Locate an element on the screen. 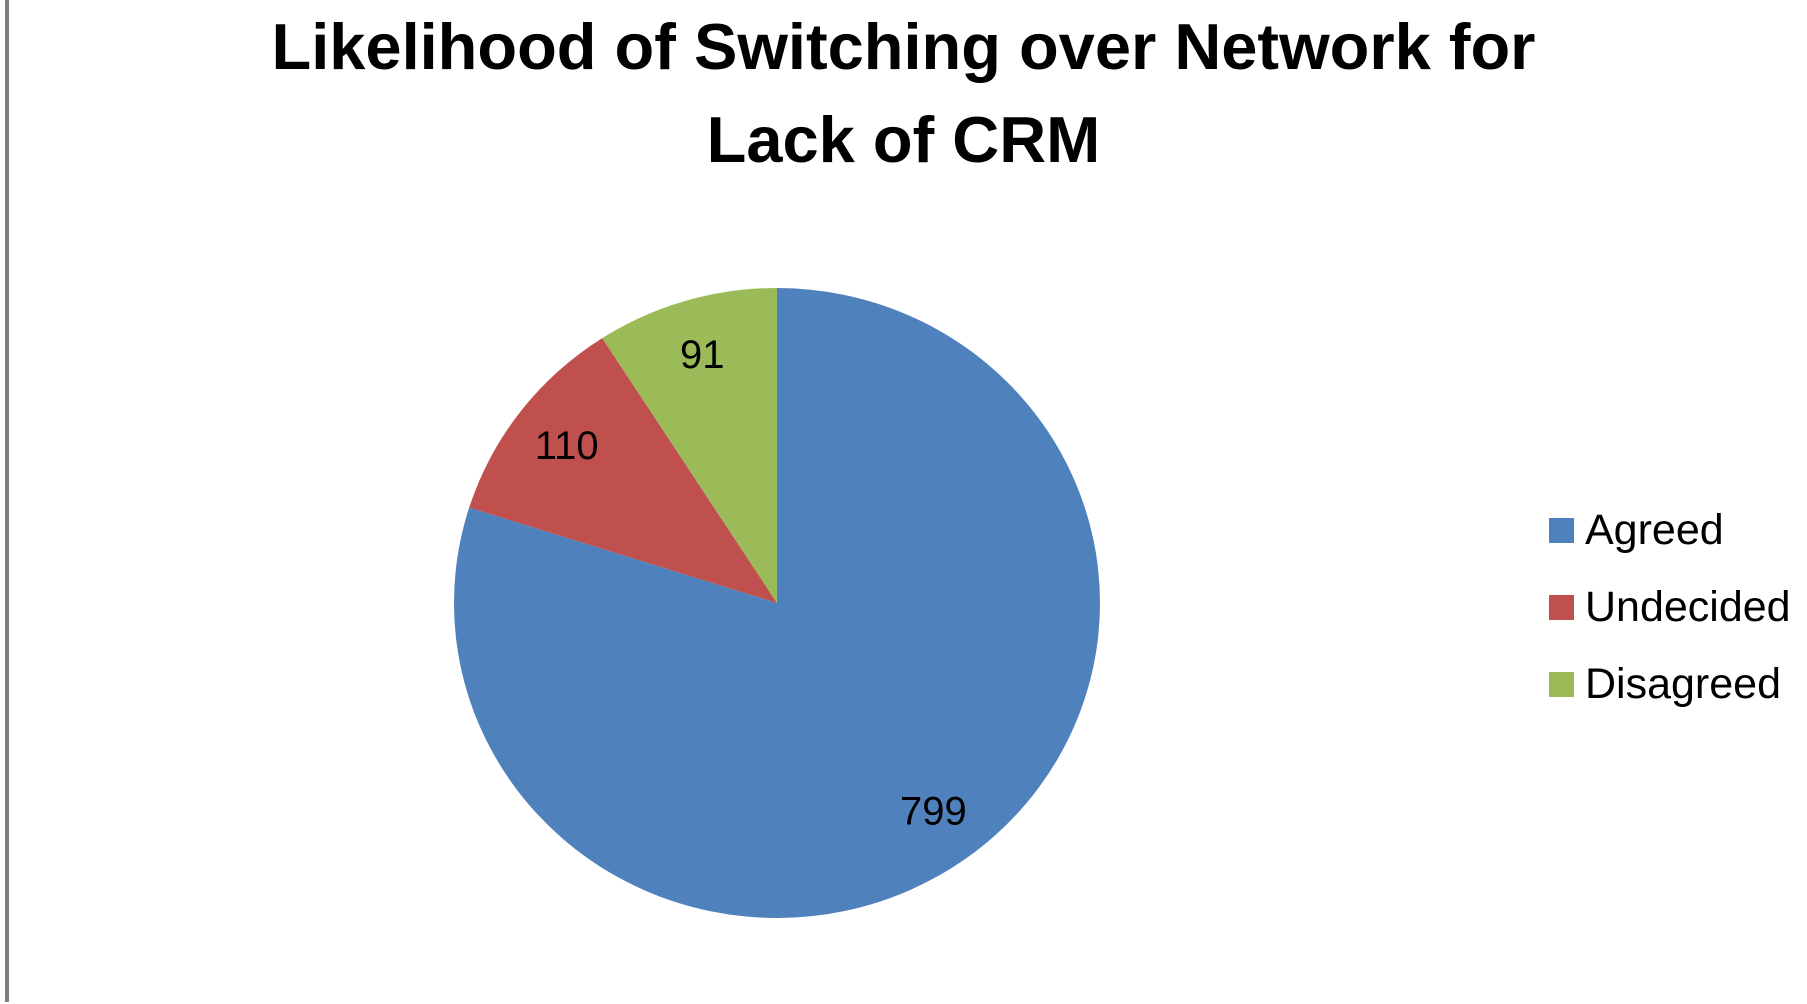 The width and height of the screenshot is (1807, 1004). pie-slice-undecided is located at coordinates (623, 470).